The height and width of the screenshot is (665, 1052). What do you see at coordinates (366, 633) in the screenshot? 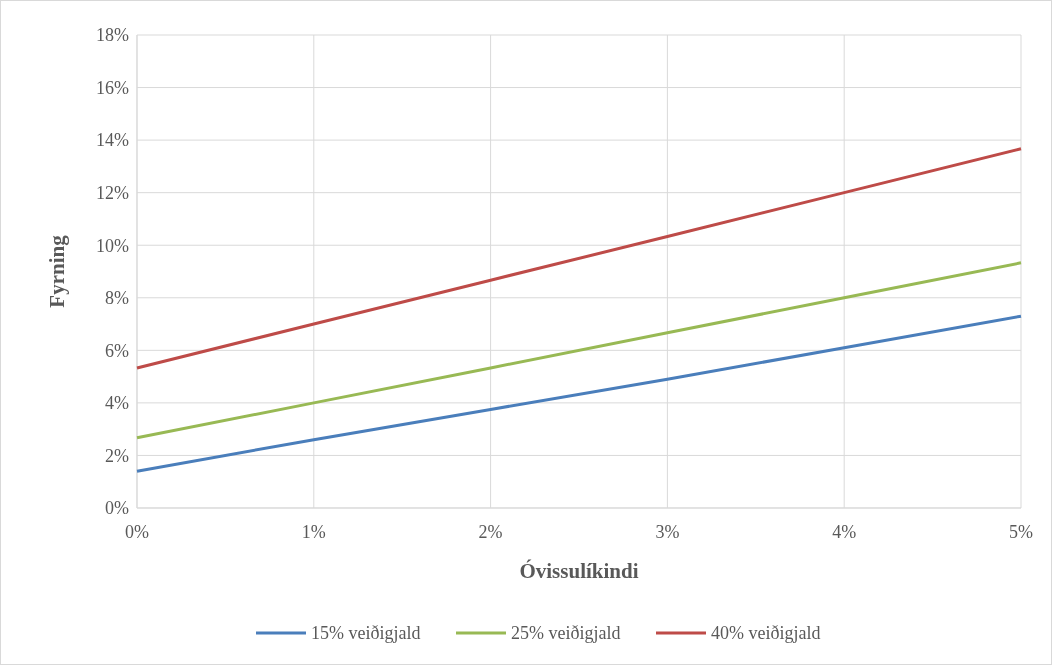
I see `legend-label: 15% veiðigjald` at bounding box center [366, 633].